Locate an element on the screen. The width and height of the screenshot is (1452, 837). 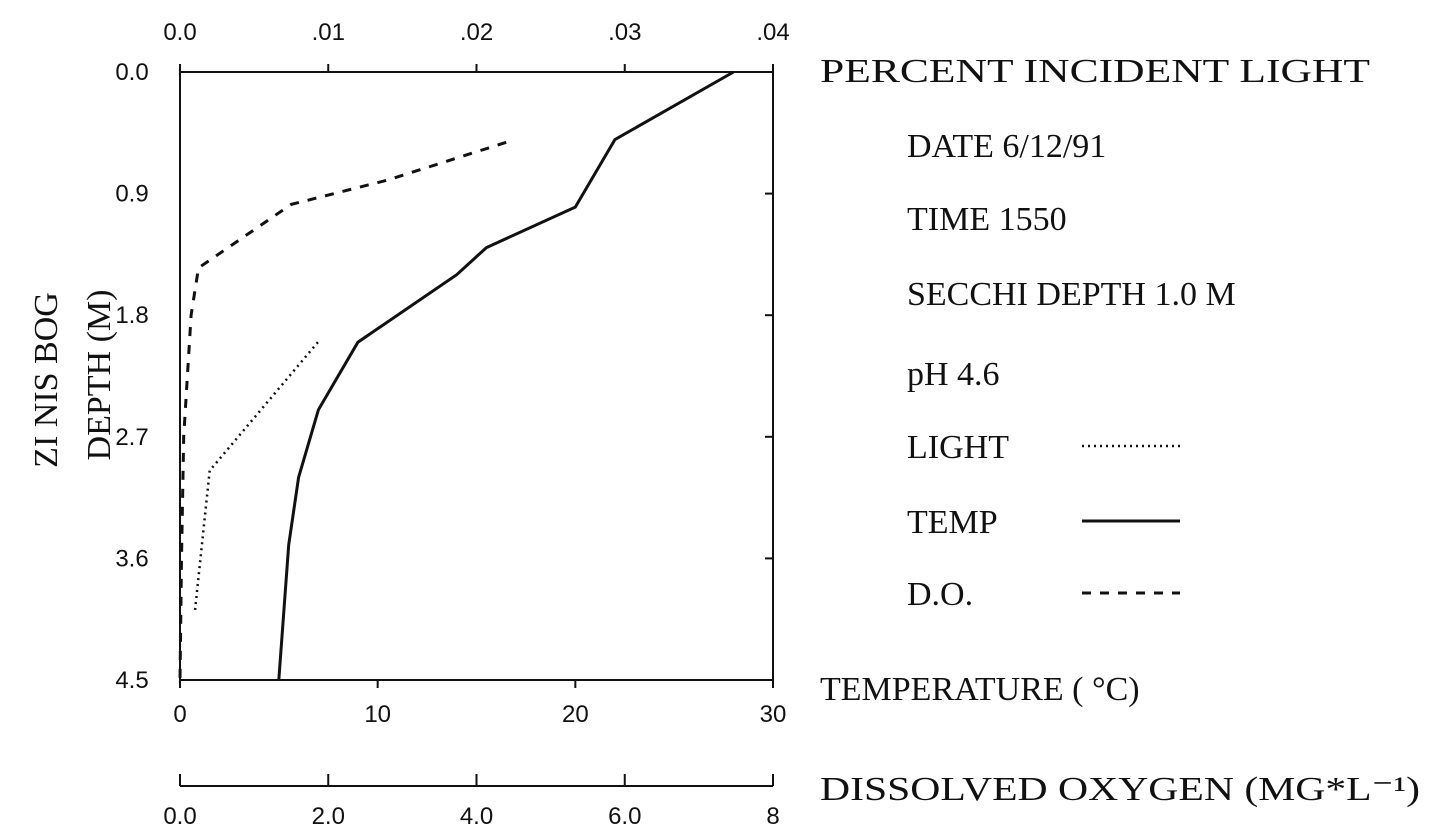
light-tick-label: .02 is located at coordinates (476, 32).